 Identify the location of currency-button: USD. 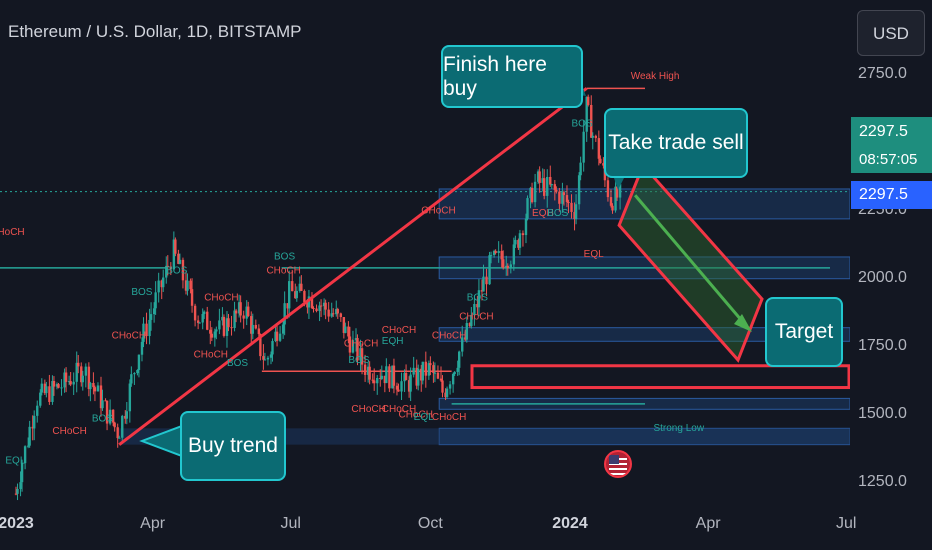
(891, 33).